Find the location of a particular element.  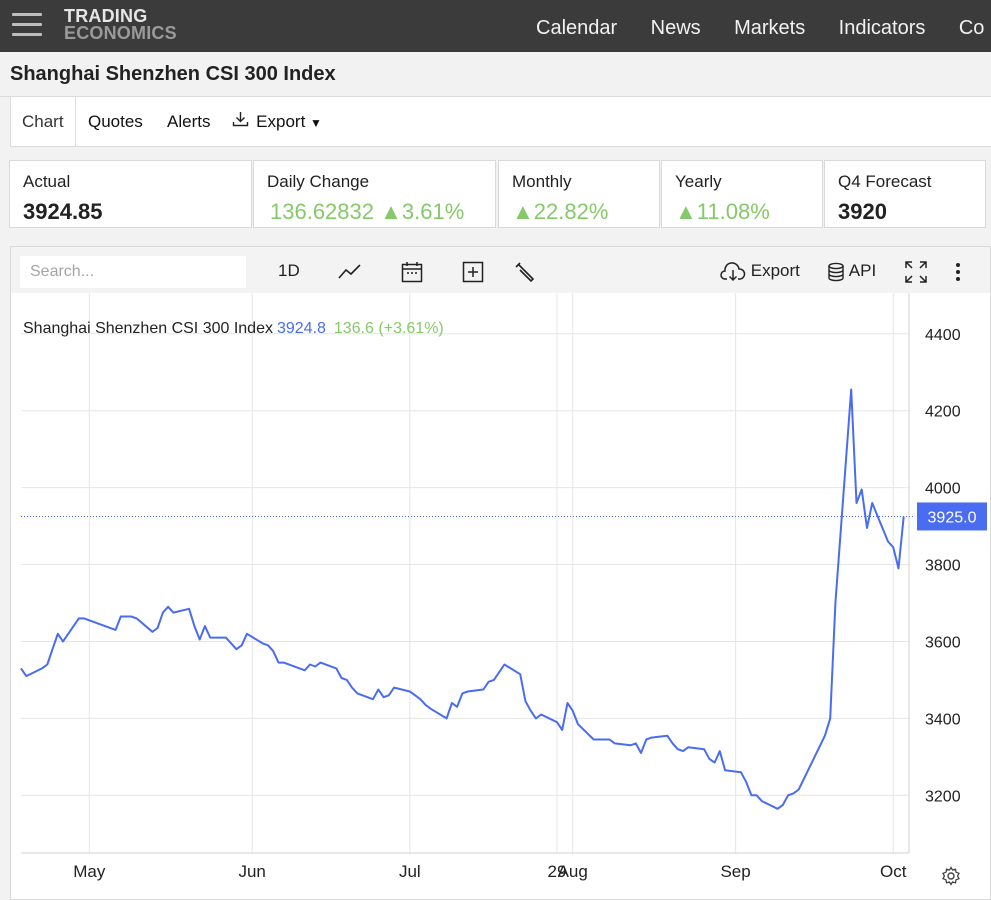

stat-q4-forecast-label: Q4 Forecast is located at coordinates (885, 181).